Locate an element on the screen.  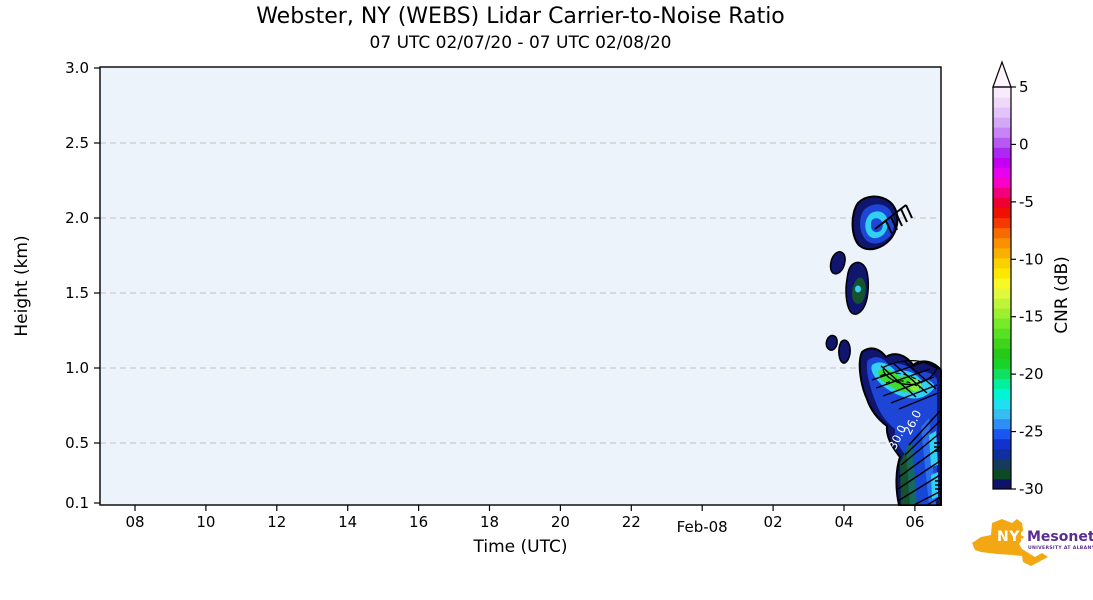
echo-0420utc-1.1km is located at coordinates (844, 351).